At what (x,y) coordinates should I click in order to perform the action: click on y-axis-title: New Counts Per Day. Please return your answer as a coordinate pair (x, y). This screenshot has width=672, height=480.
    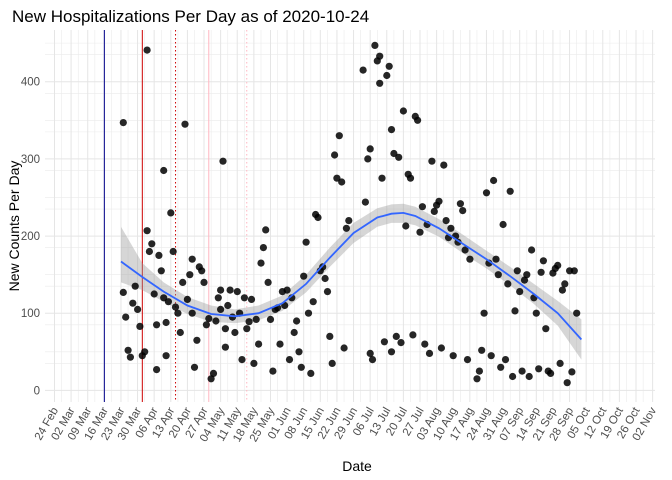
    Looking at the image, I should click on (14, 226).